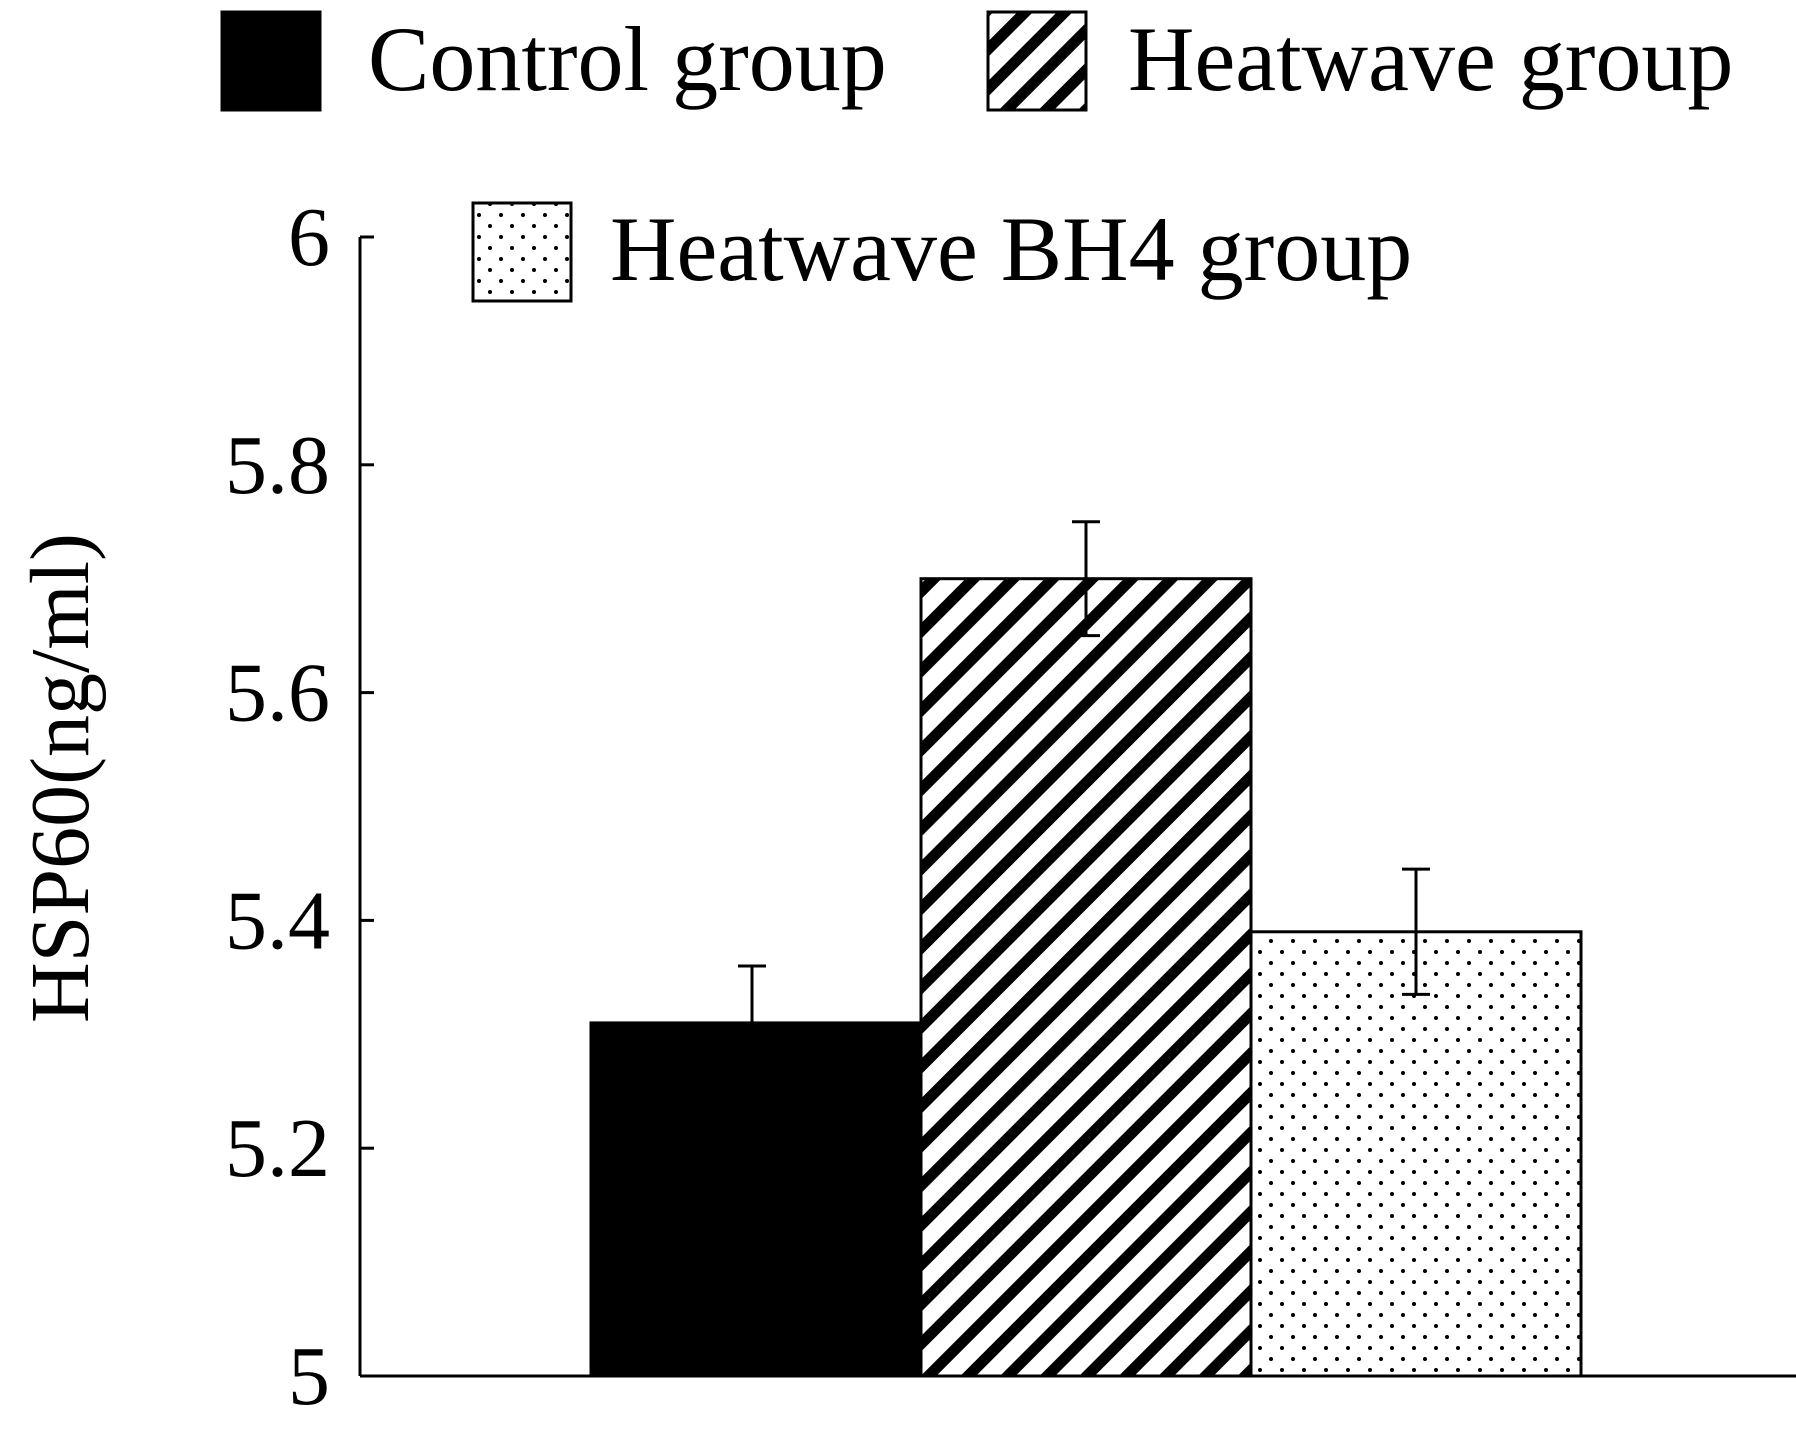 This screenshot has height=1431, width=1796. What do you see at coordinates (60, 778) in the screenshot?
I see `y-axis-label: HSP60(ng/ml)` at bounding box center [60, 778].